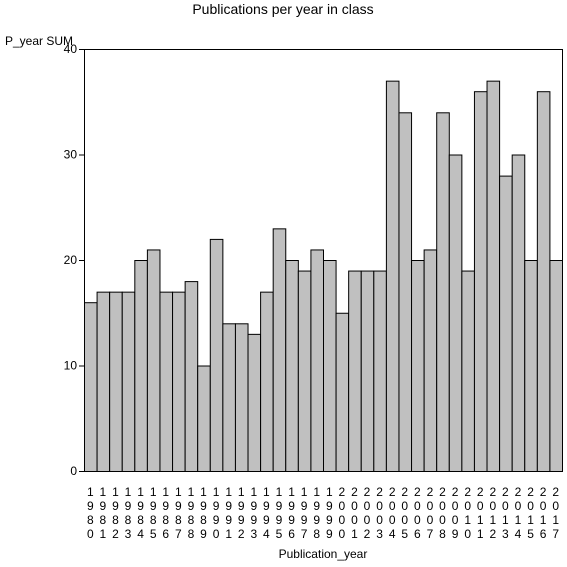  Describe the element at coordinates (330, 366) in the screenshot. I see `bar-1999` at that location.